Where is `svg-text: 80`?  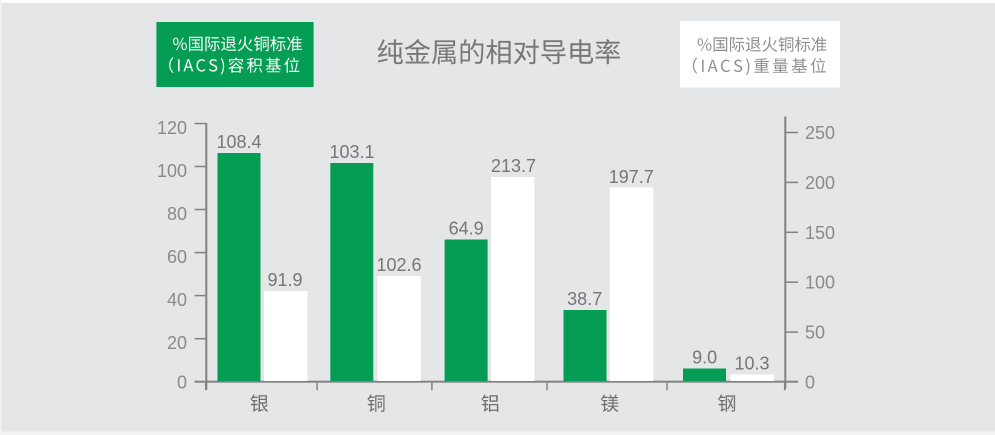
svg-text: 80 is located at coordinates (177, 214).